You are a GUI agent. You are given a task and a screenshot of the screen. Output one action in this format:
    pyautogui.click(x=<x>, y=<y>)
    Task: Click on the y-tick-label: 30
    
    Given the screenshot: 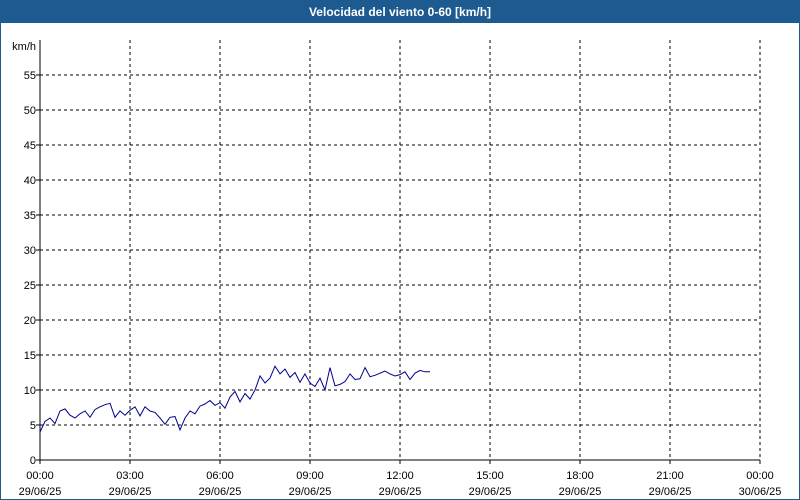 What is the action you would take?
    pyautogui.click(x=30, y=251)
    